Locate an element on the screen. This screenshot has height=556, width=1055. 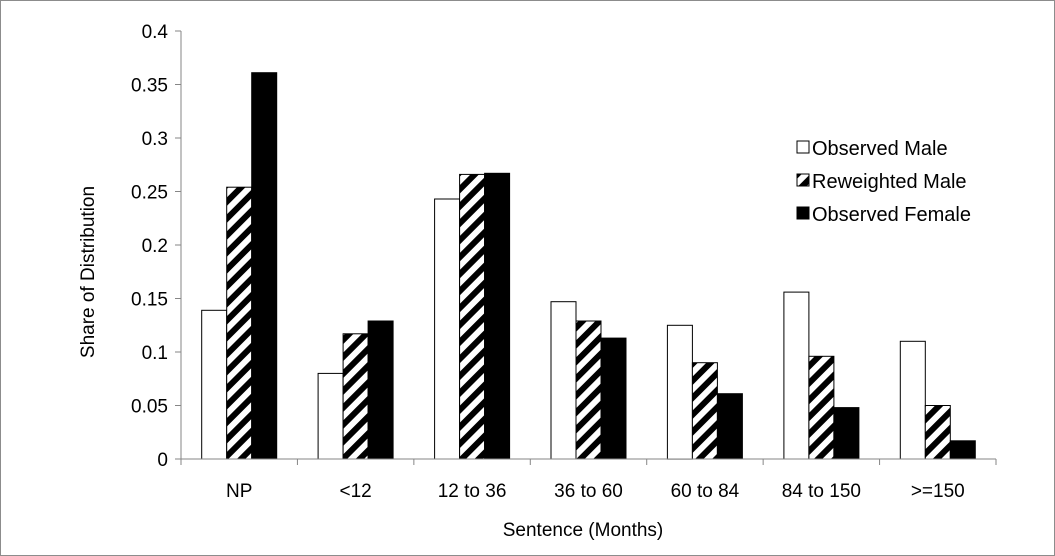
x-tick-label-36-to-60: 36 to 60 is located at coordinates (588, 491).